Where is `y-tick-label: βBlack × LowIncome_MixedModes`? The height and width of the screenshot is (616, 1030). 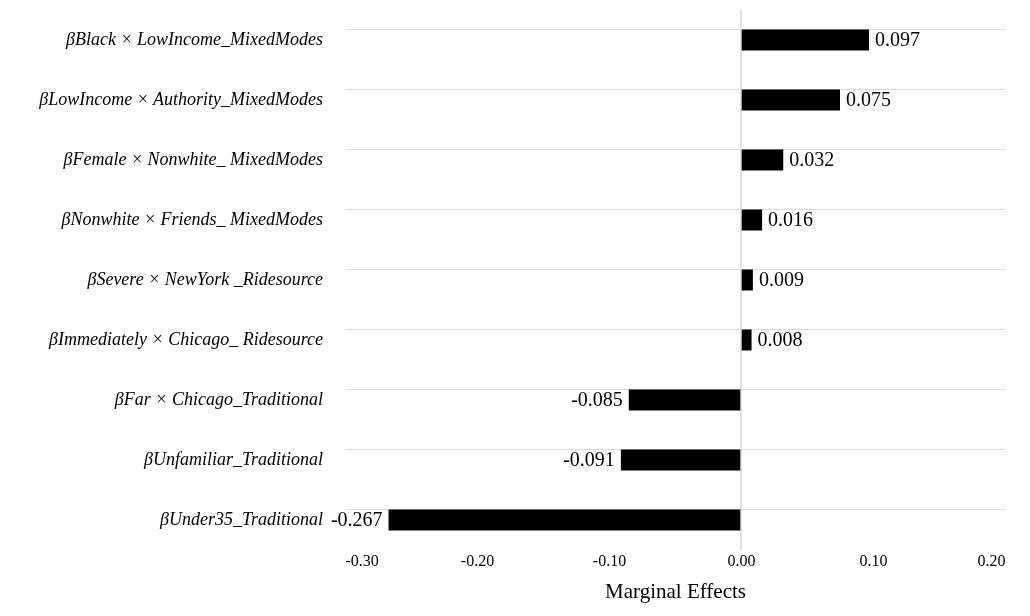 y-tick-label: βBlack × LowIncome_MixedModes is located at coordinates (193, 39).